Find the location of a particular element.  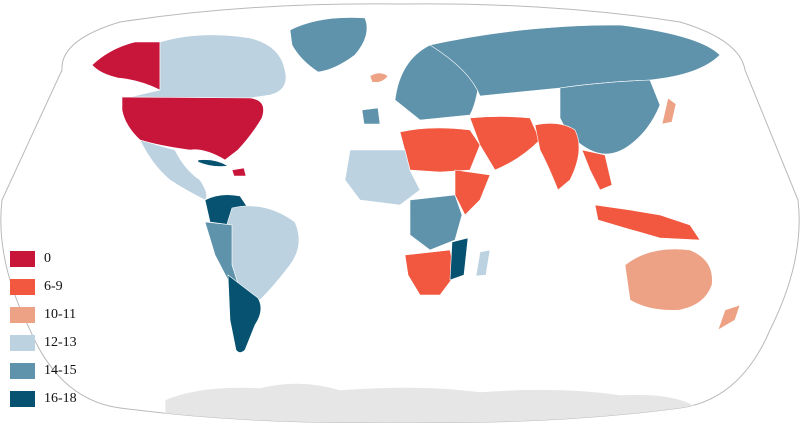

region-iberia is located at coordinates (371, 116).